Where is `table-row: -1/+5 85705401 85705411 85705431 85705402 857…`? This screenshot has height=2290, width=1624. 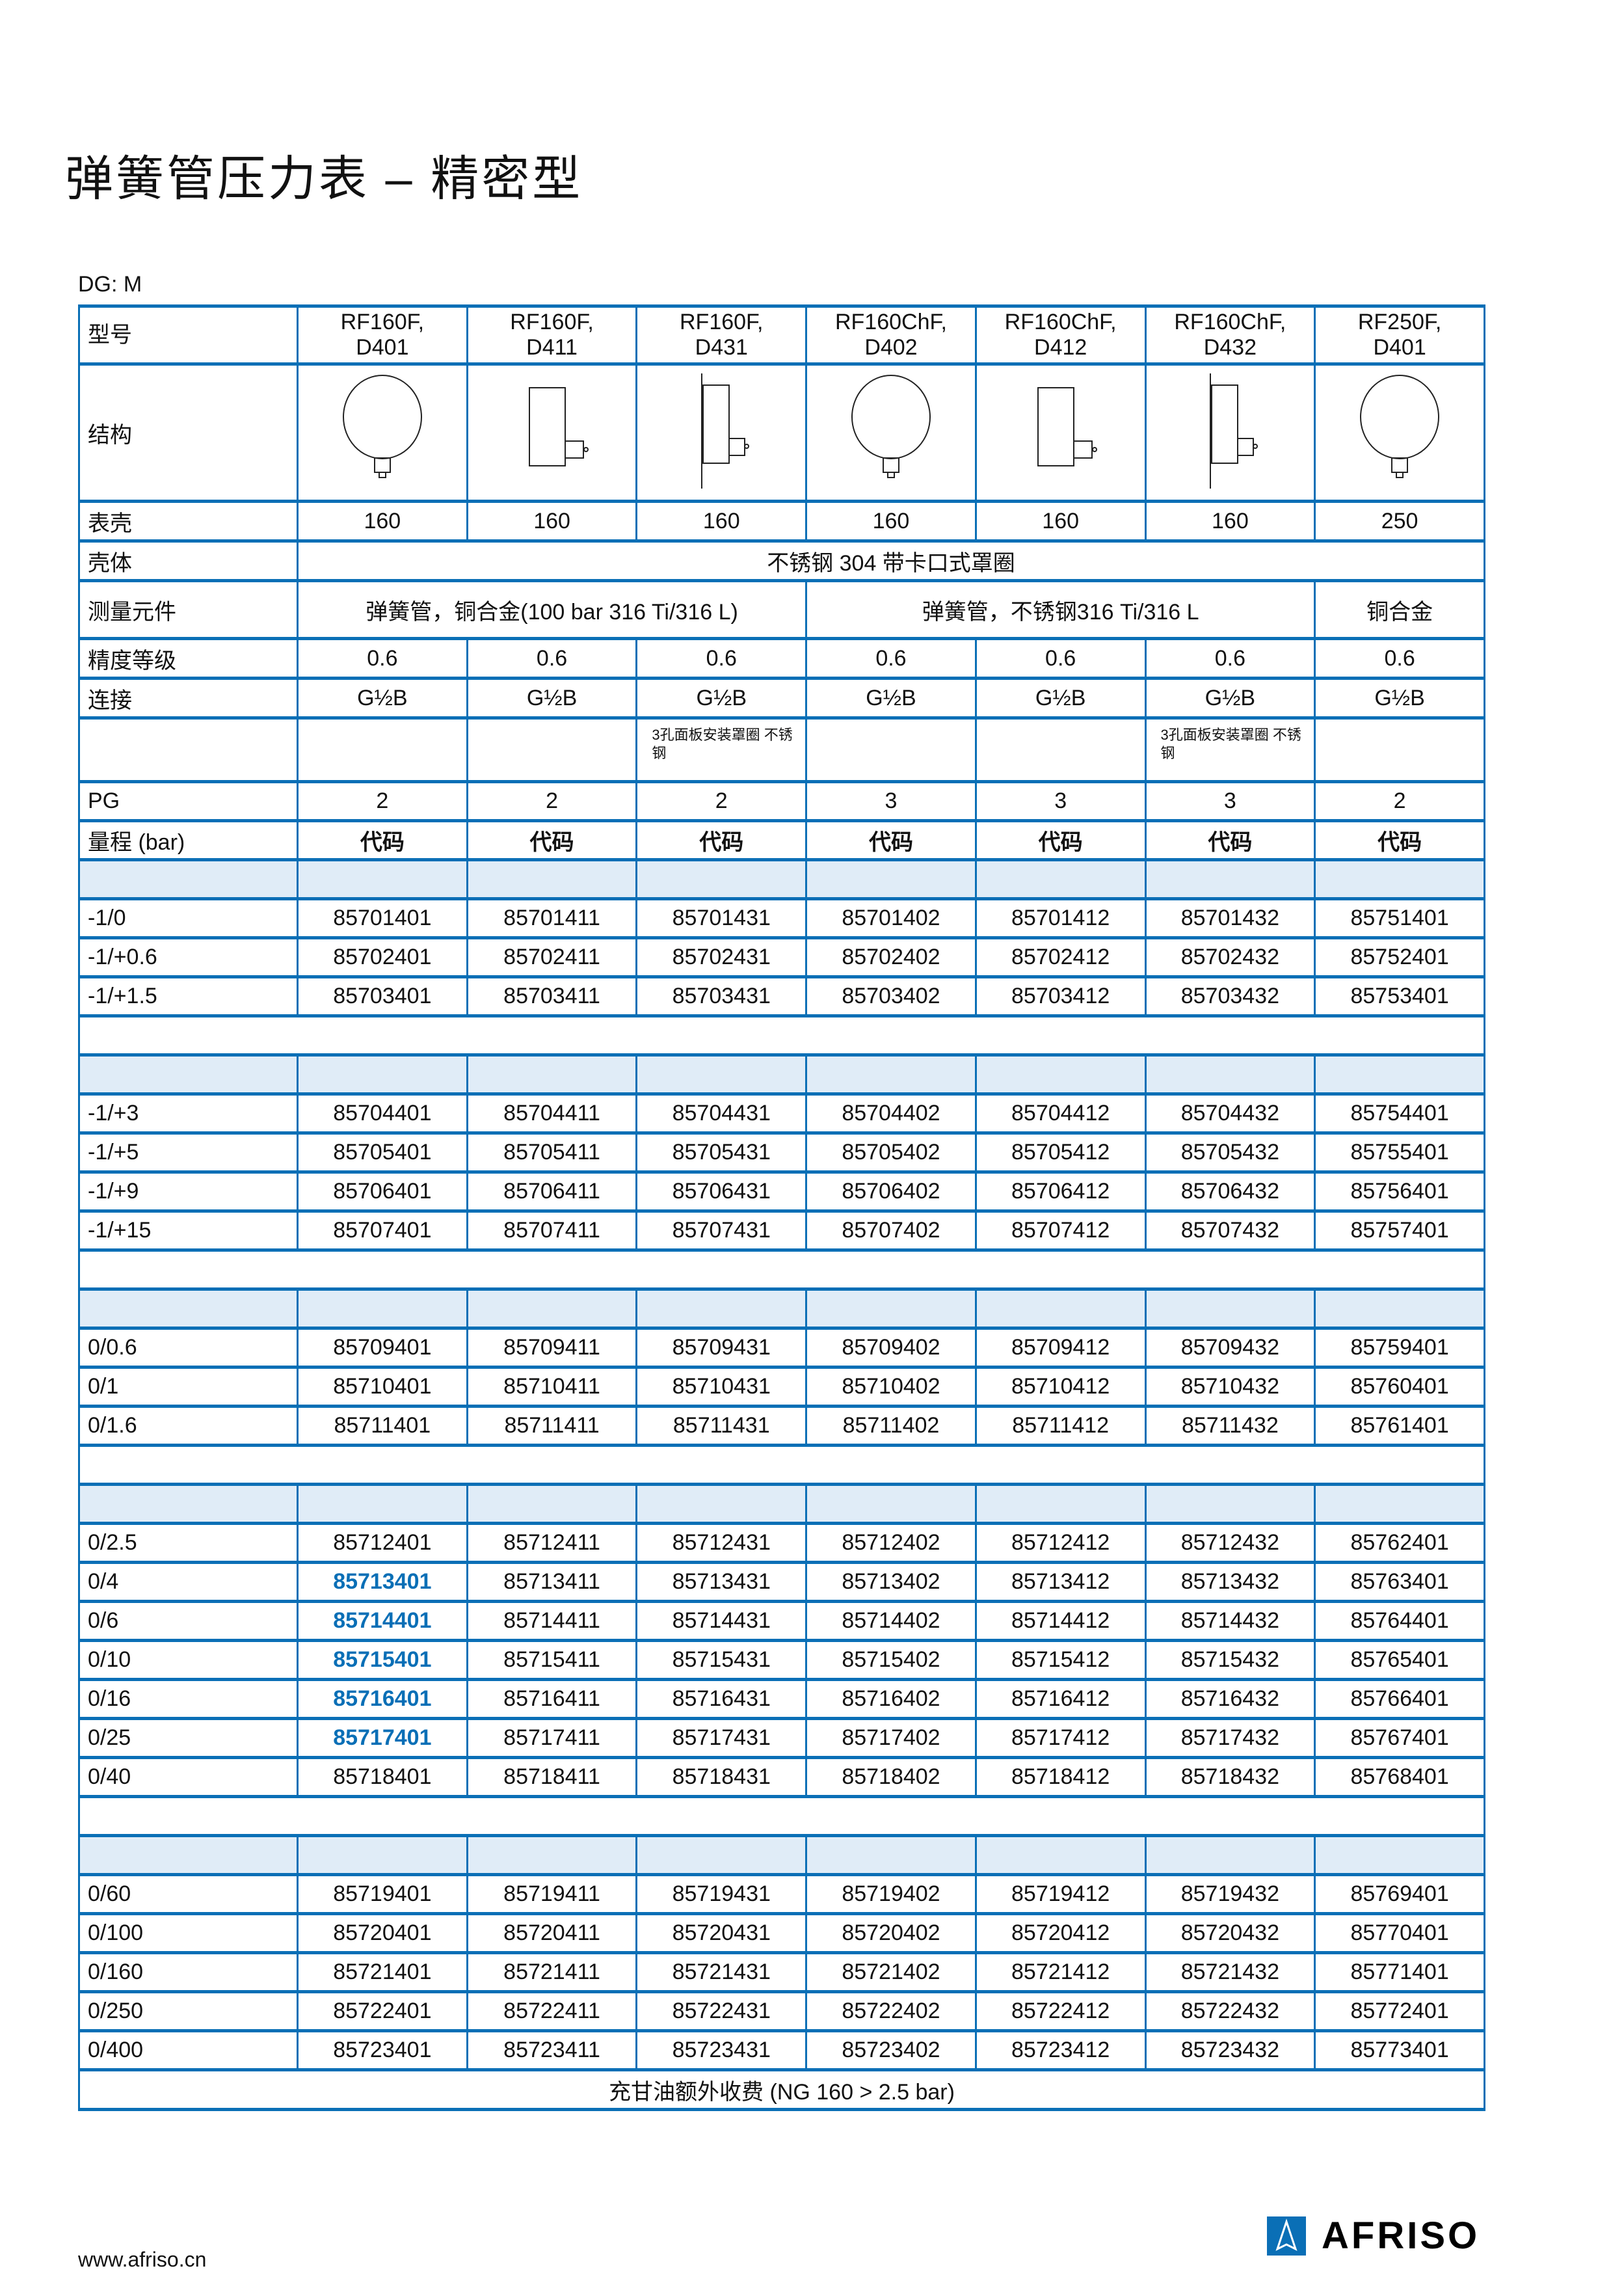 table-row: -1/+5 85705401 85705411 85705431 85705402 857… is located at coordinates (782, 1152).